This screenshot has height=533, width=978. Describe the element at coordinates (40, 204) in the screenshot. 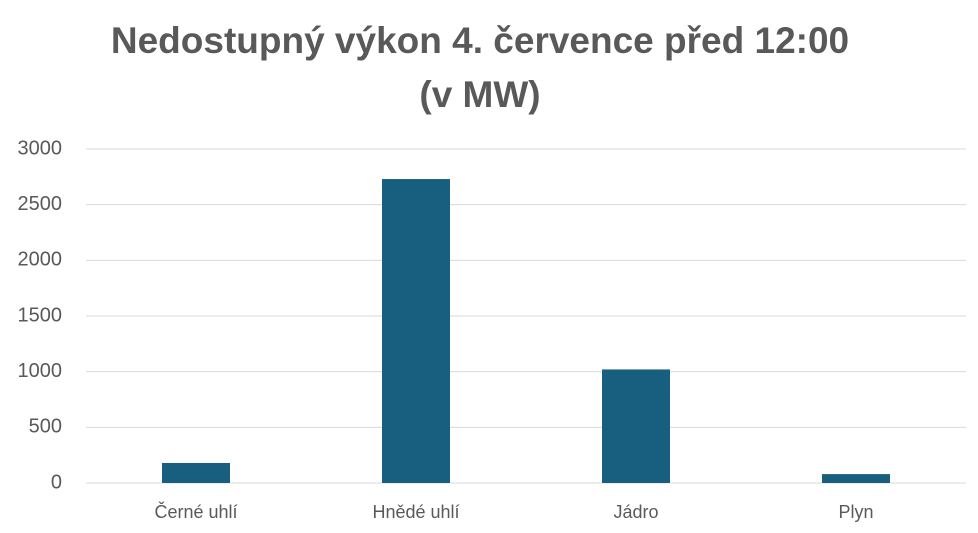

I see `y-tick-label: 2500` at that location.